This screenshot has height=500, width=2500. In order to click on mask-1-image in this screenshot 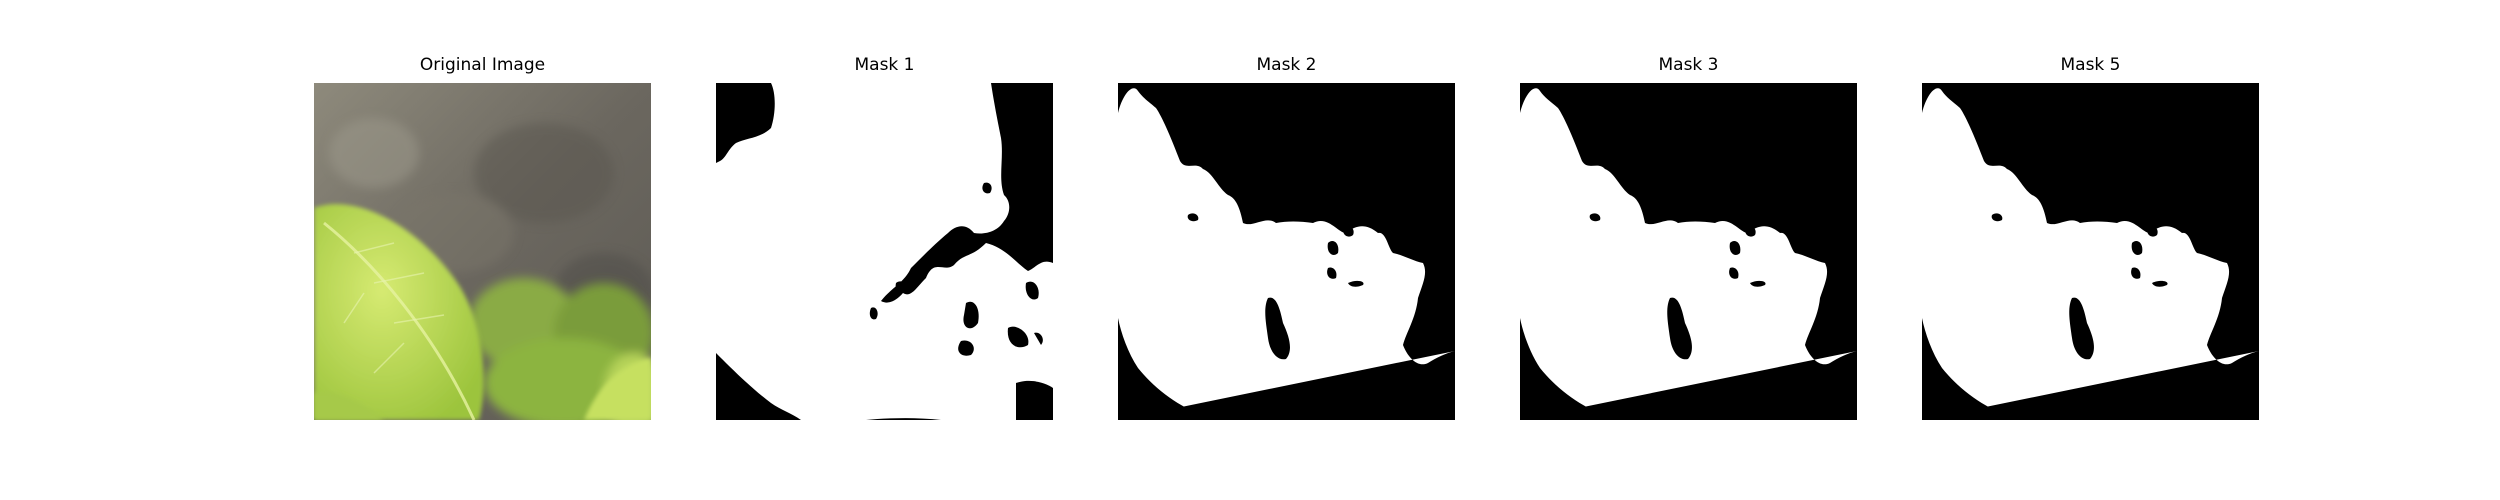, I will do `click(884, 251)`.